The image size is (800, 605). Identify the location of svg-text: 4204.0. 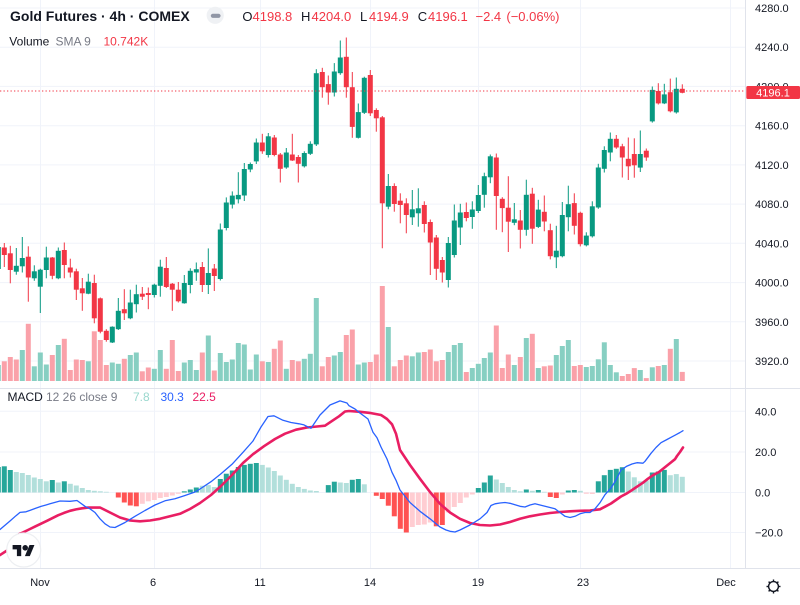
(332, 16).